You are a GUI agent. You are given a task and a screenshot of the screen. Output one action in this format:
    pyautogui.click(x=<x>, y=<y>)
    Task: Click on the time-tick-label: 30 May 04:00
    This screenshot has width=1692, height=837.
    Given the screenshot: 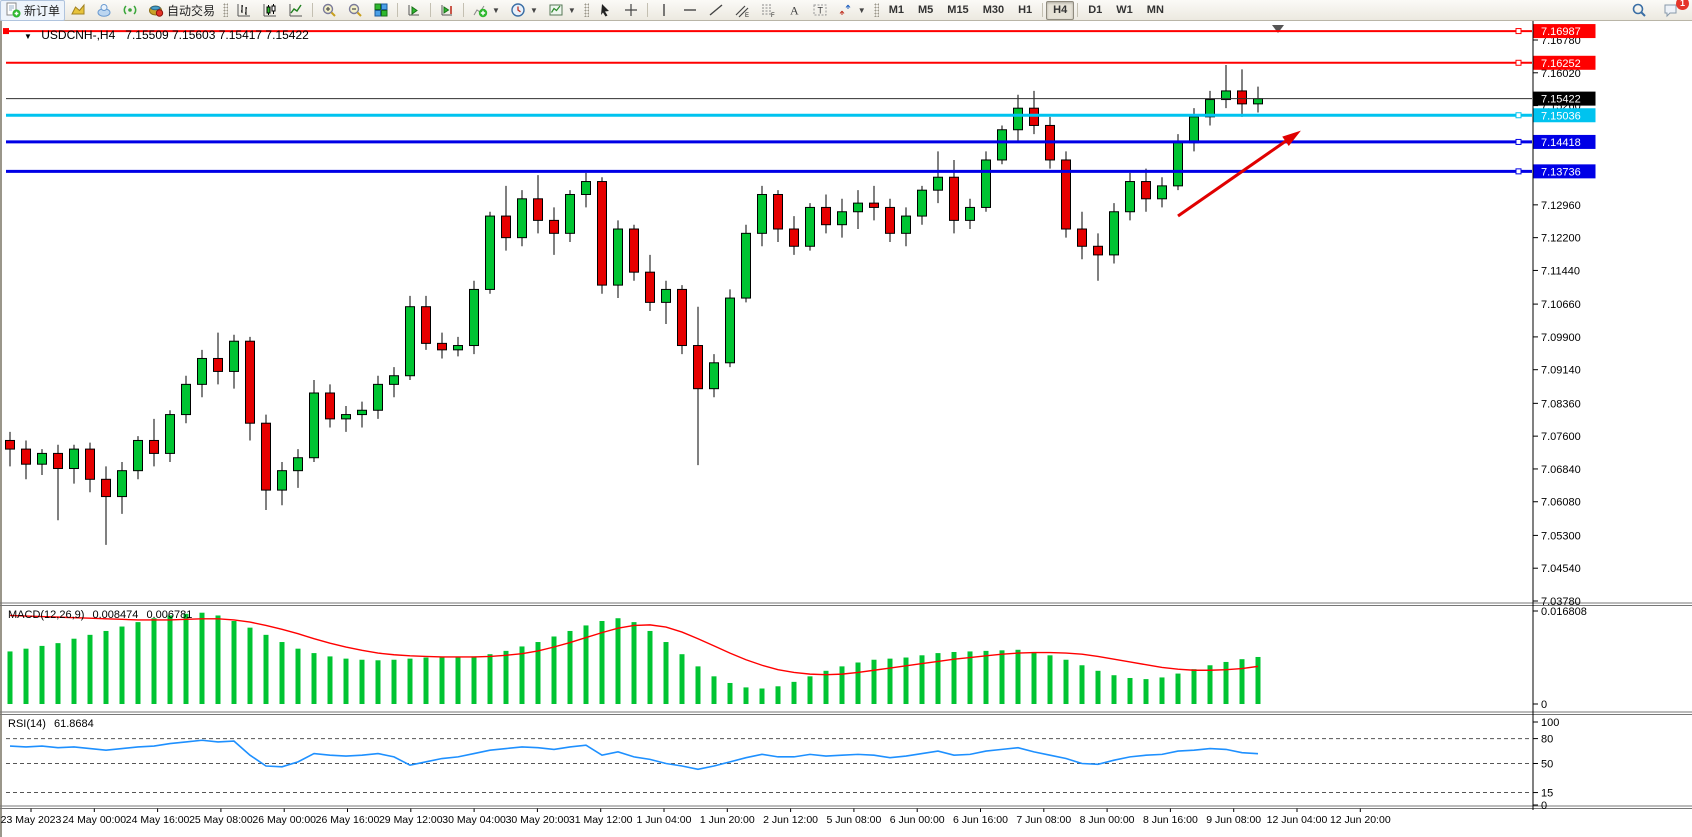 What is the action you would take?
    pyautogui.click(x=474, y=820)
    